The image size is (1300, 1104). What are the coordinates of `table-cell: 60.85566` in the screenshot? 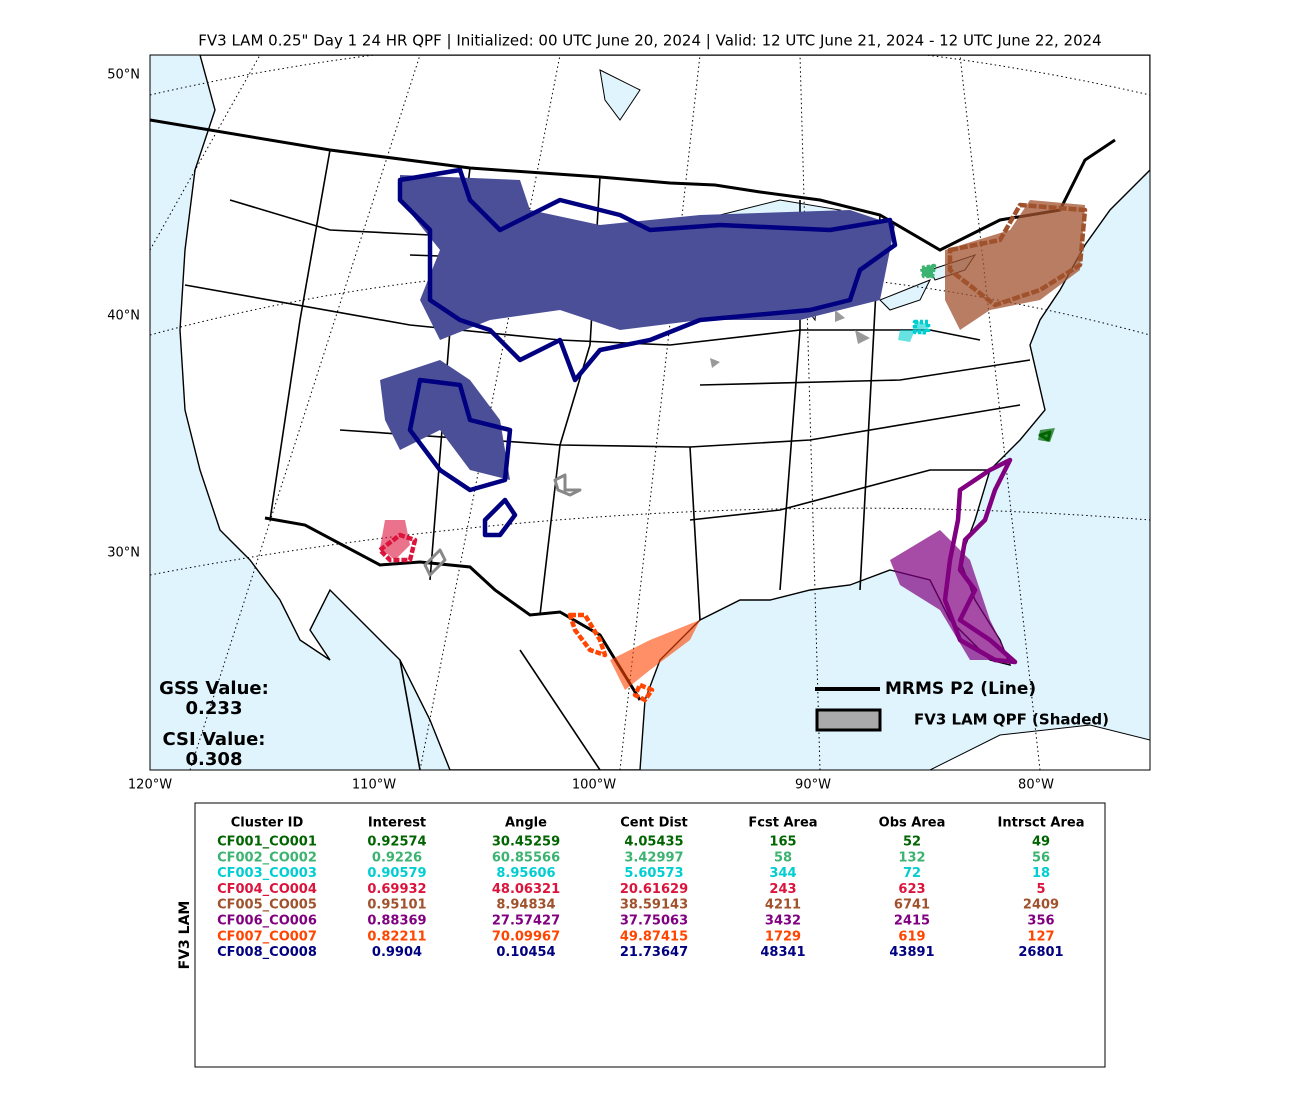 It's located at (526, 857).